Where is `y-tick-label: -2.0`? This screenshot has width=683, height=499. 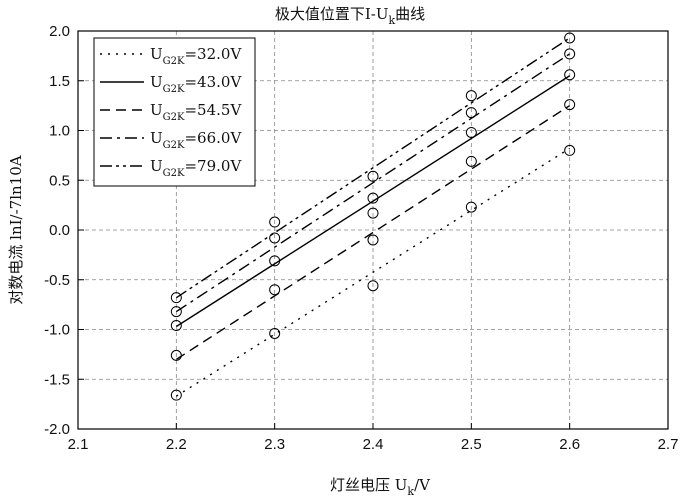 y-tick-label: -2.0 is located at coordinates (57, 429).